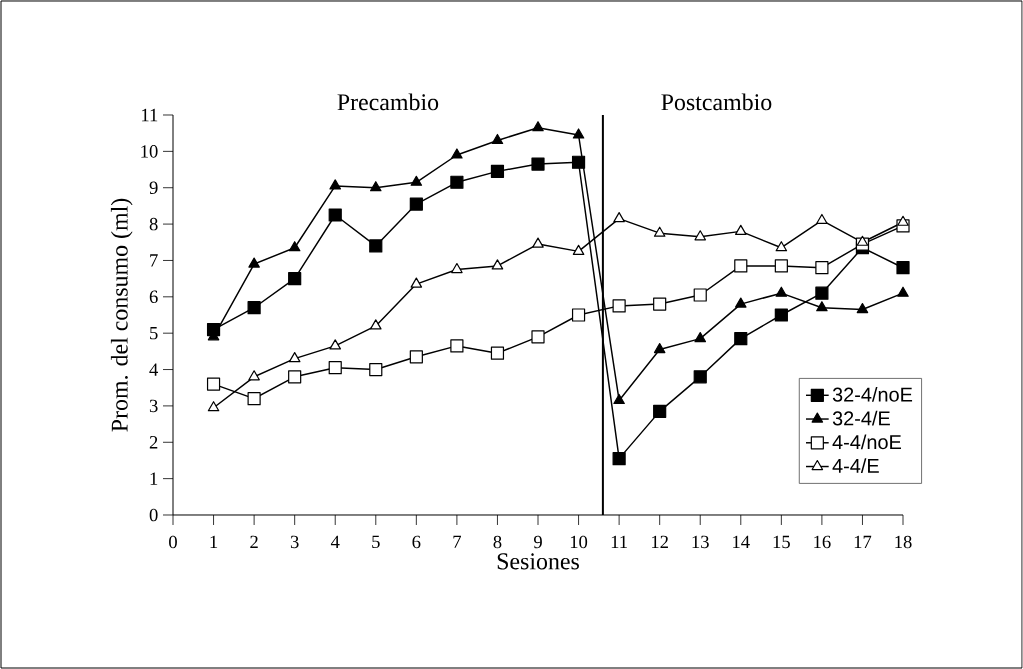 The height and width of the screenshot is (669, 1023). I want to click on x-tick-label: 2, so click(254, 542).